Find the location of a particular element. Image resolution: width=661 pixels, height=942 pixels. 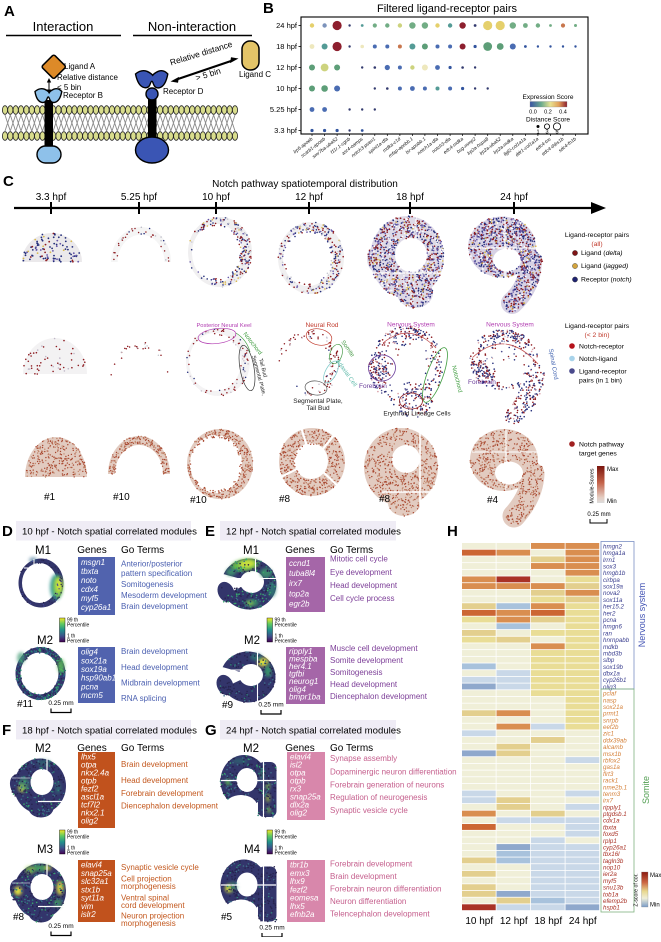

svg-text: Ligand (jagged) is located at coordinates (604, 266).